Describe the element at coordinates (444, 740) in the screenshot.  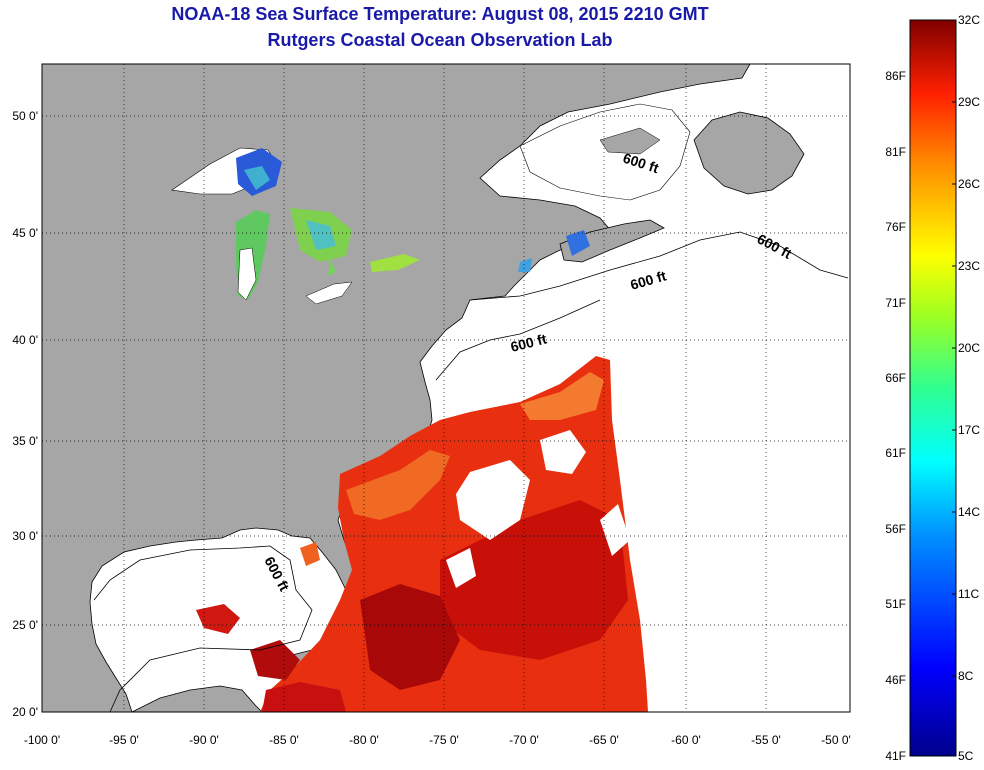
I see `lon-label: -75 0'` at that location.